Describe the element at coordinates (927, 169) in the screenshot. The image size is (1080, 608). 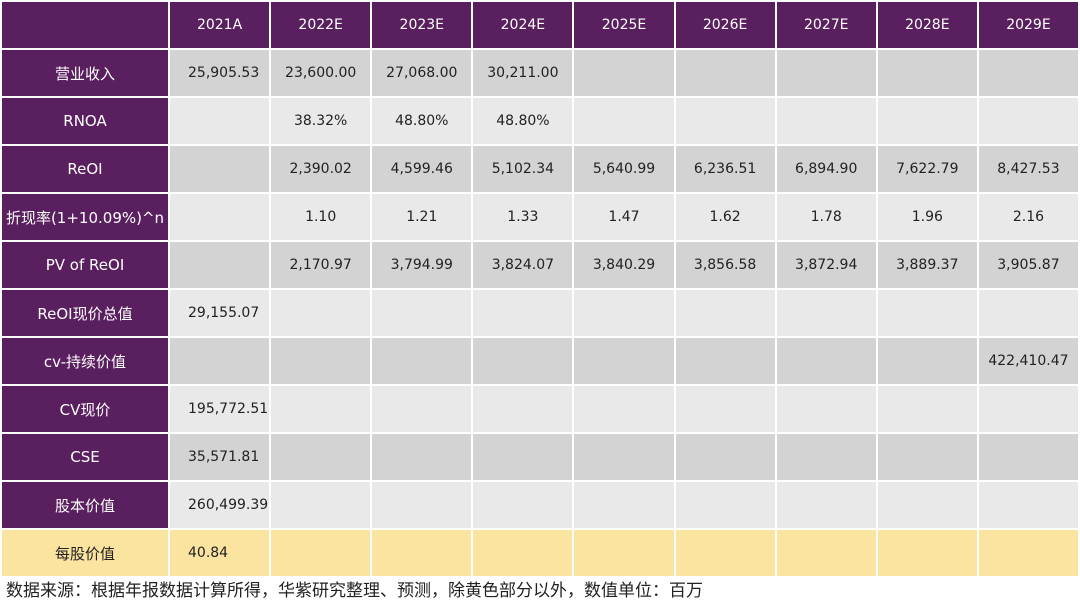
I see `value-cell: 7,622.79` at that location.